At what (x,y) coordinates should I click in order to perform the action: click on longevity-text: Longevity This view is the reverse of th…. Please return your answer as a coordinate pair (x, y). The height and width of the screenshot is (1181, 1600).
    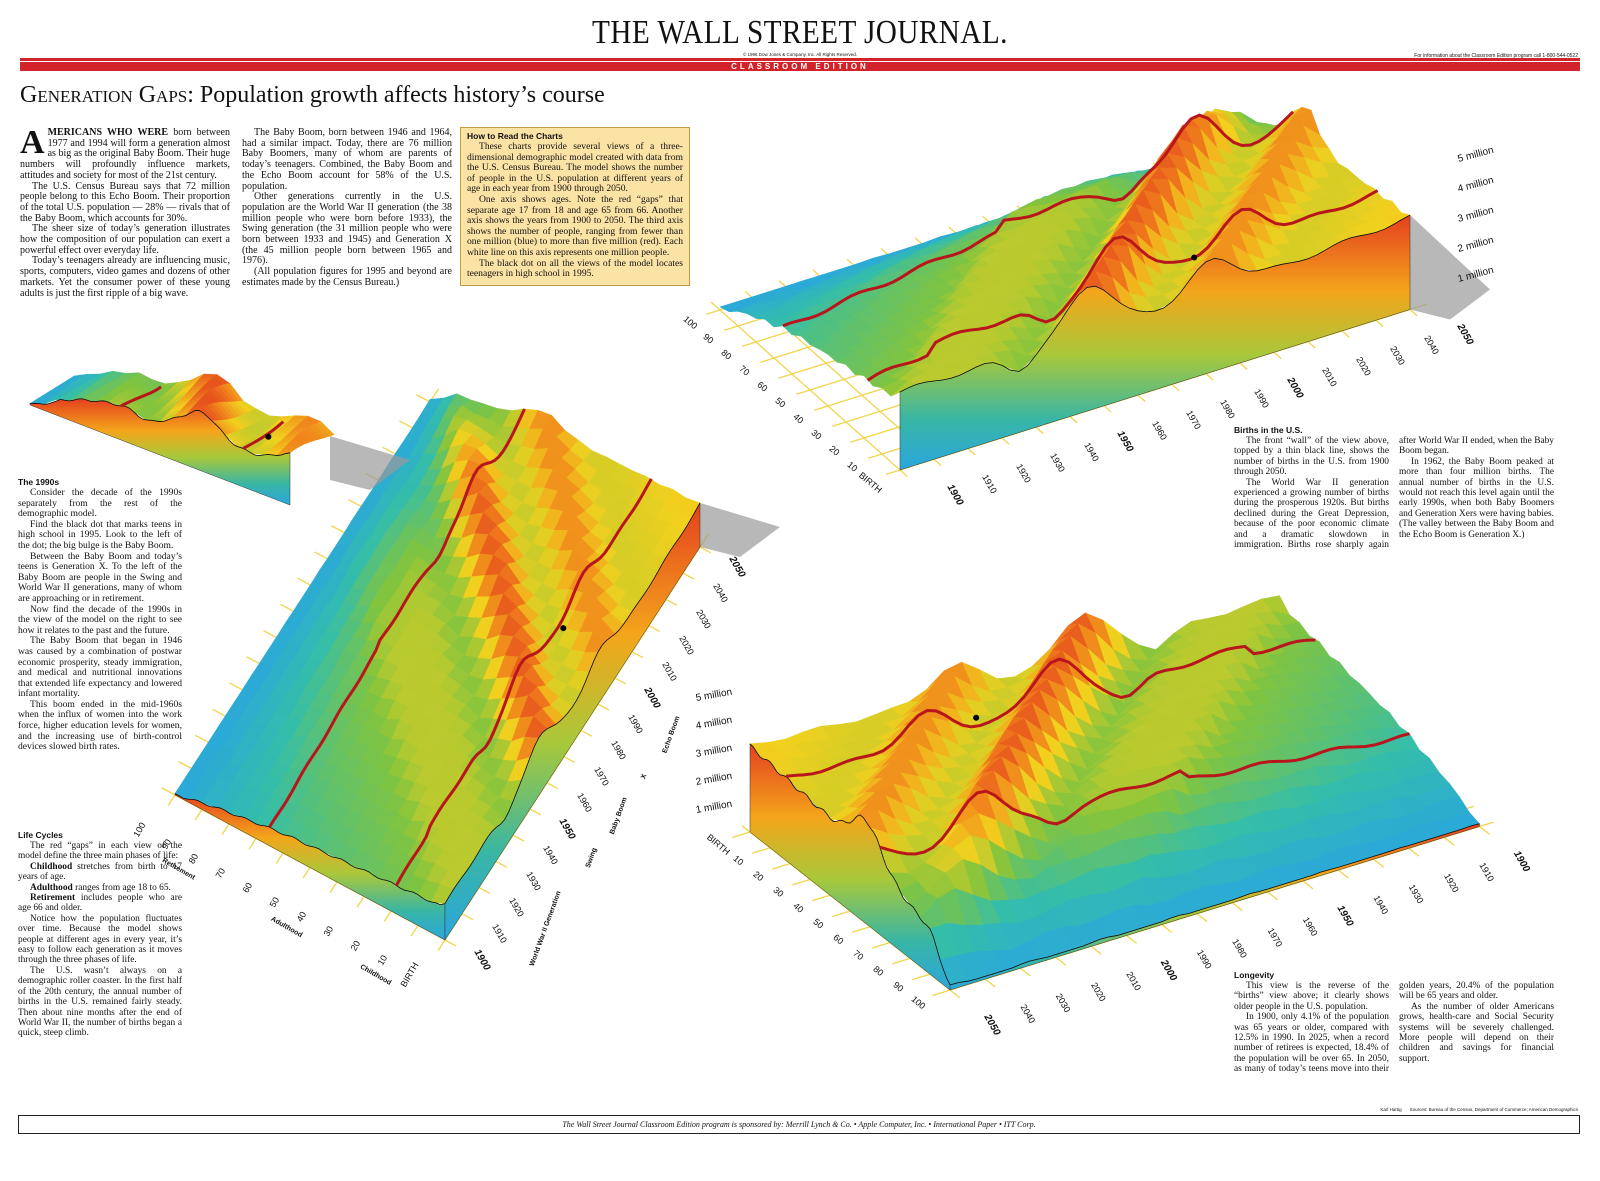
    Looking at the image, I should click on (1394, 1022).